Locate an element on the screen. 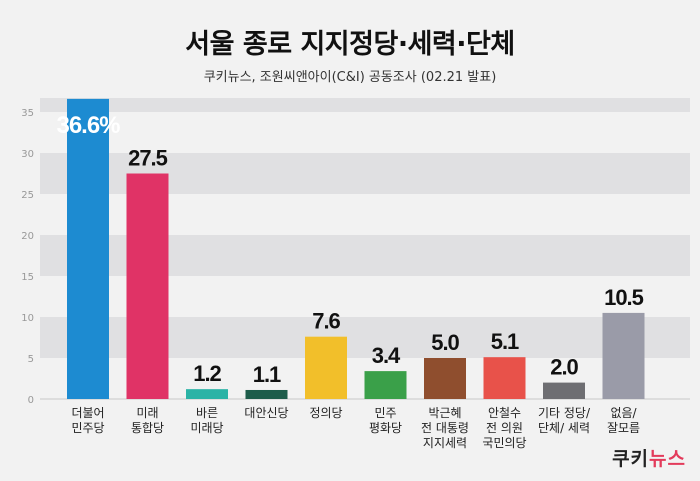  category-label: 안철수 전 의원 국민의당 is located at coordinates (504, 428).